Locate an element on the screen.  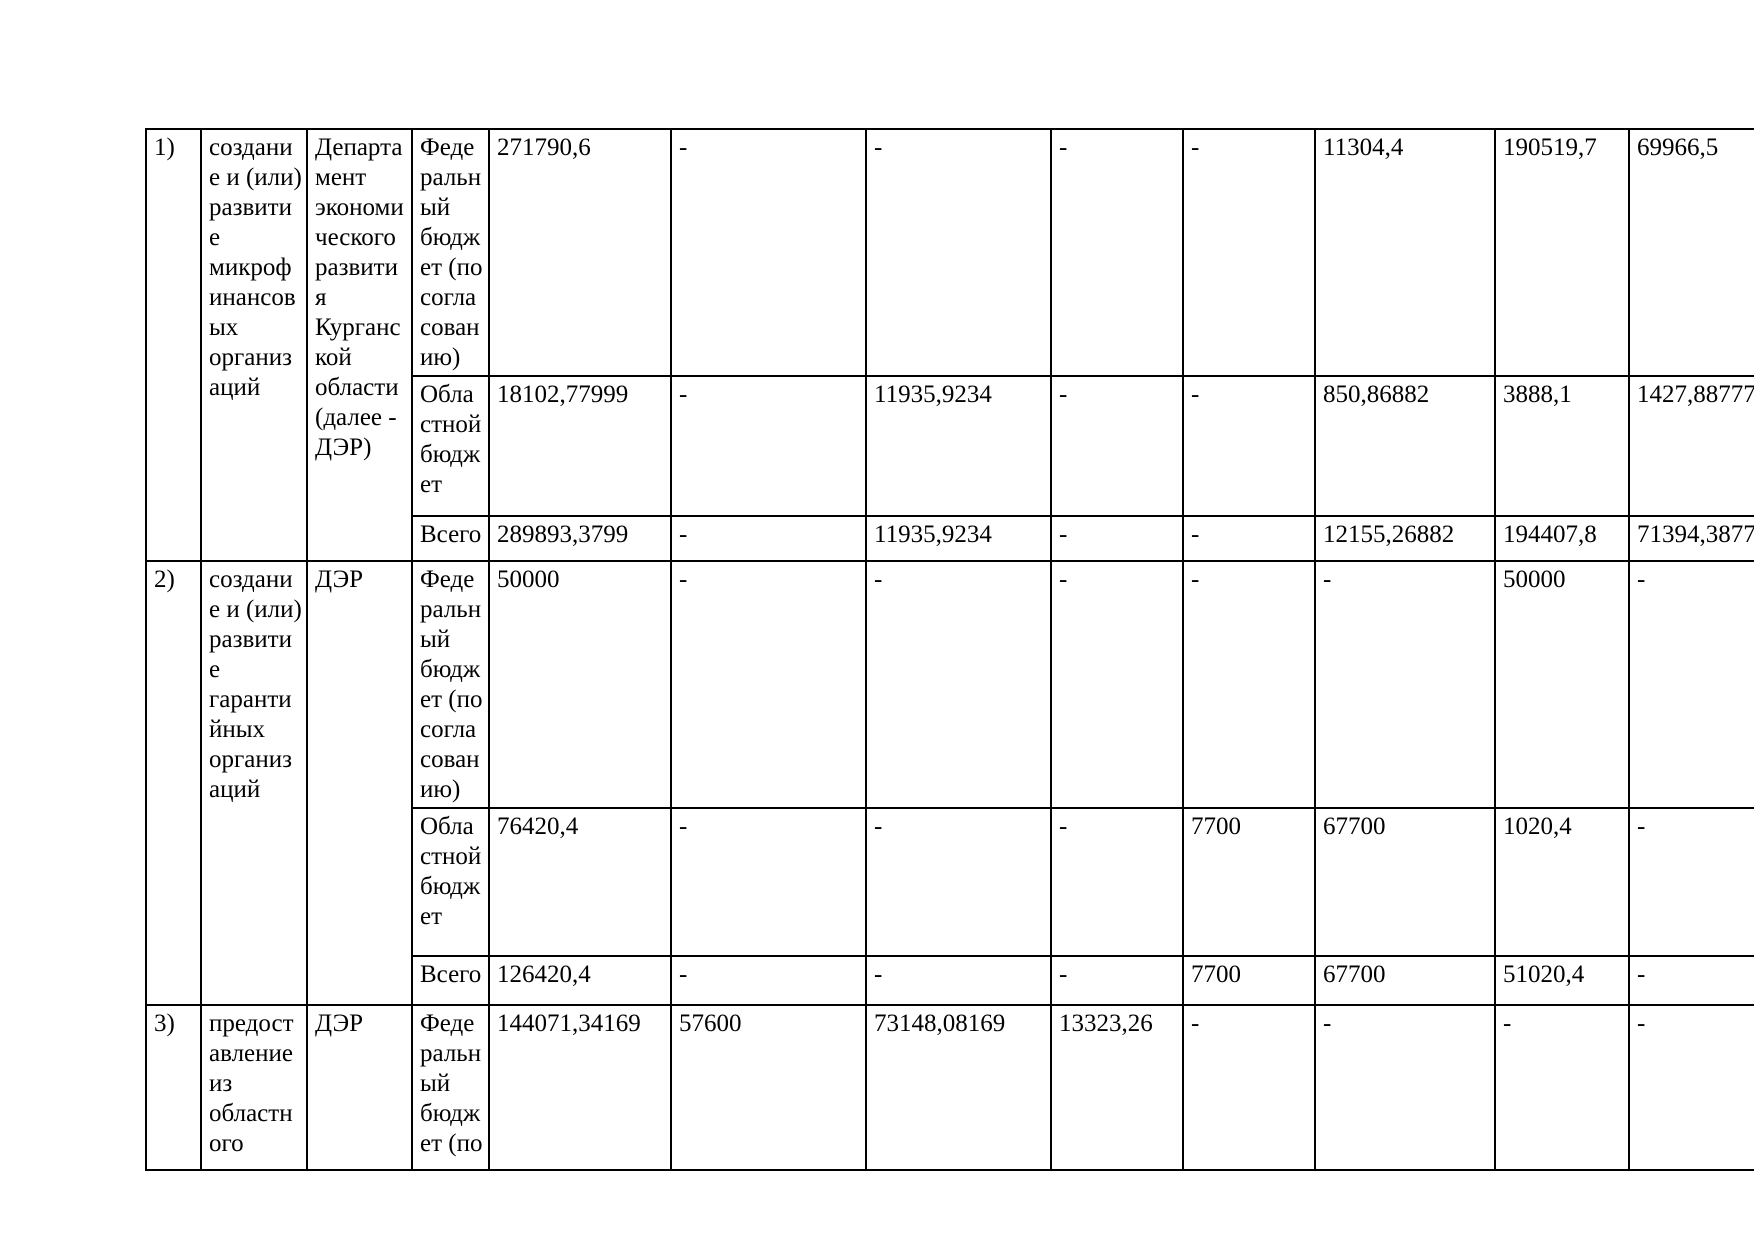
value-cell: 11304,4 is located at coordinates (1405, 252).